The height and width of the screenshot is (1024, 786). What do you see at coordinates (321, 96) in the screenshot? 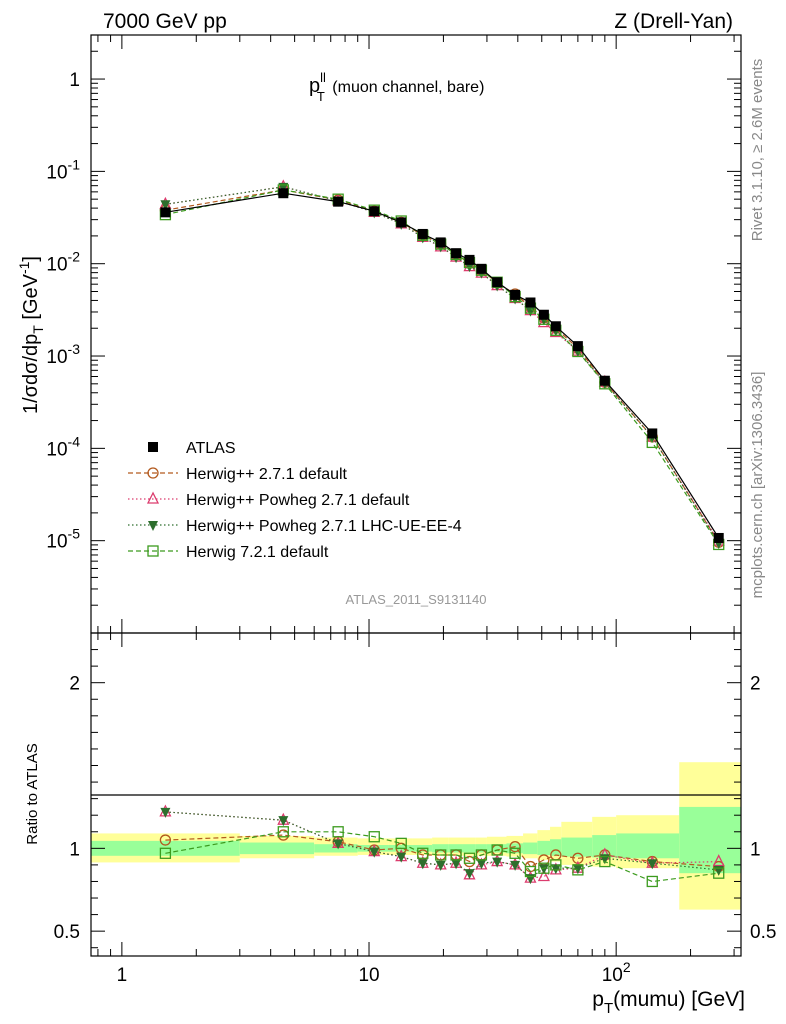
I see `plot-title-sub: T` at bounding box center [321, 96].